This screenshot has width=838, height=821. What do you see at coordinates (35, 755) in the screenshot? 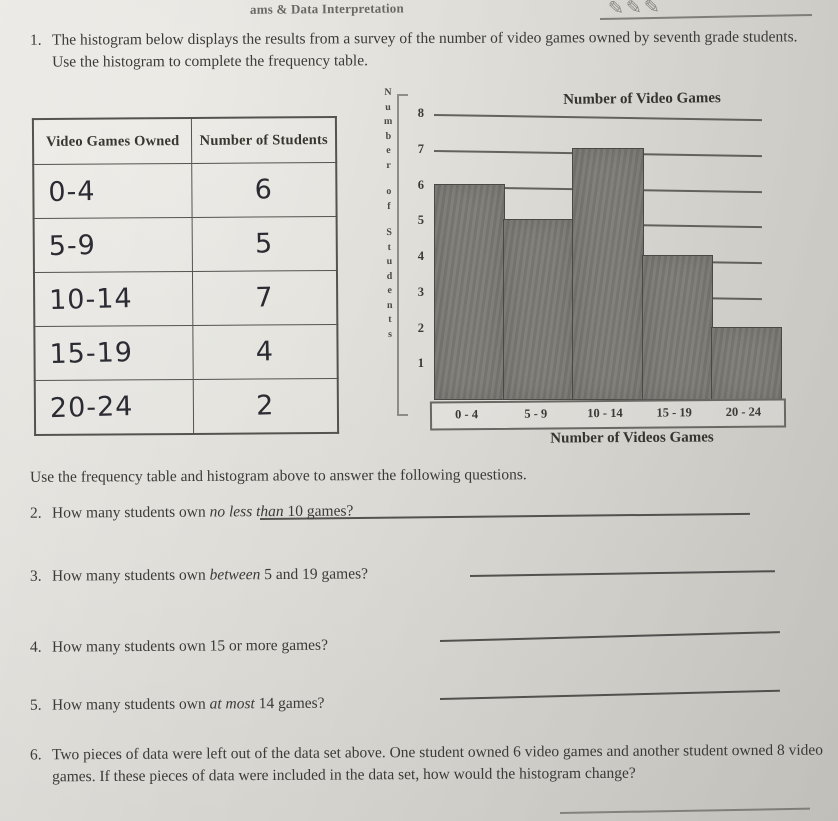
I see `question-6-number: 6.` at bounding box center [35, 755].